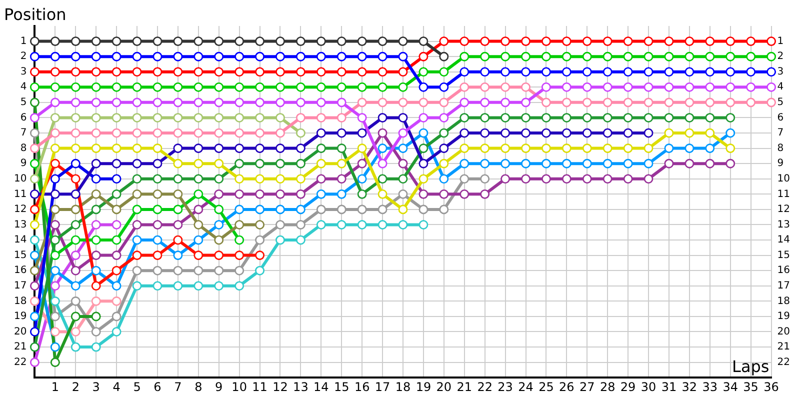  I want to click on y-tick-label: 2, so click(23, 56).